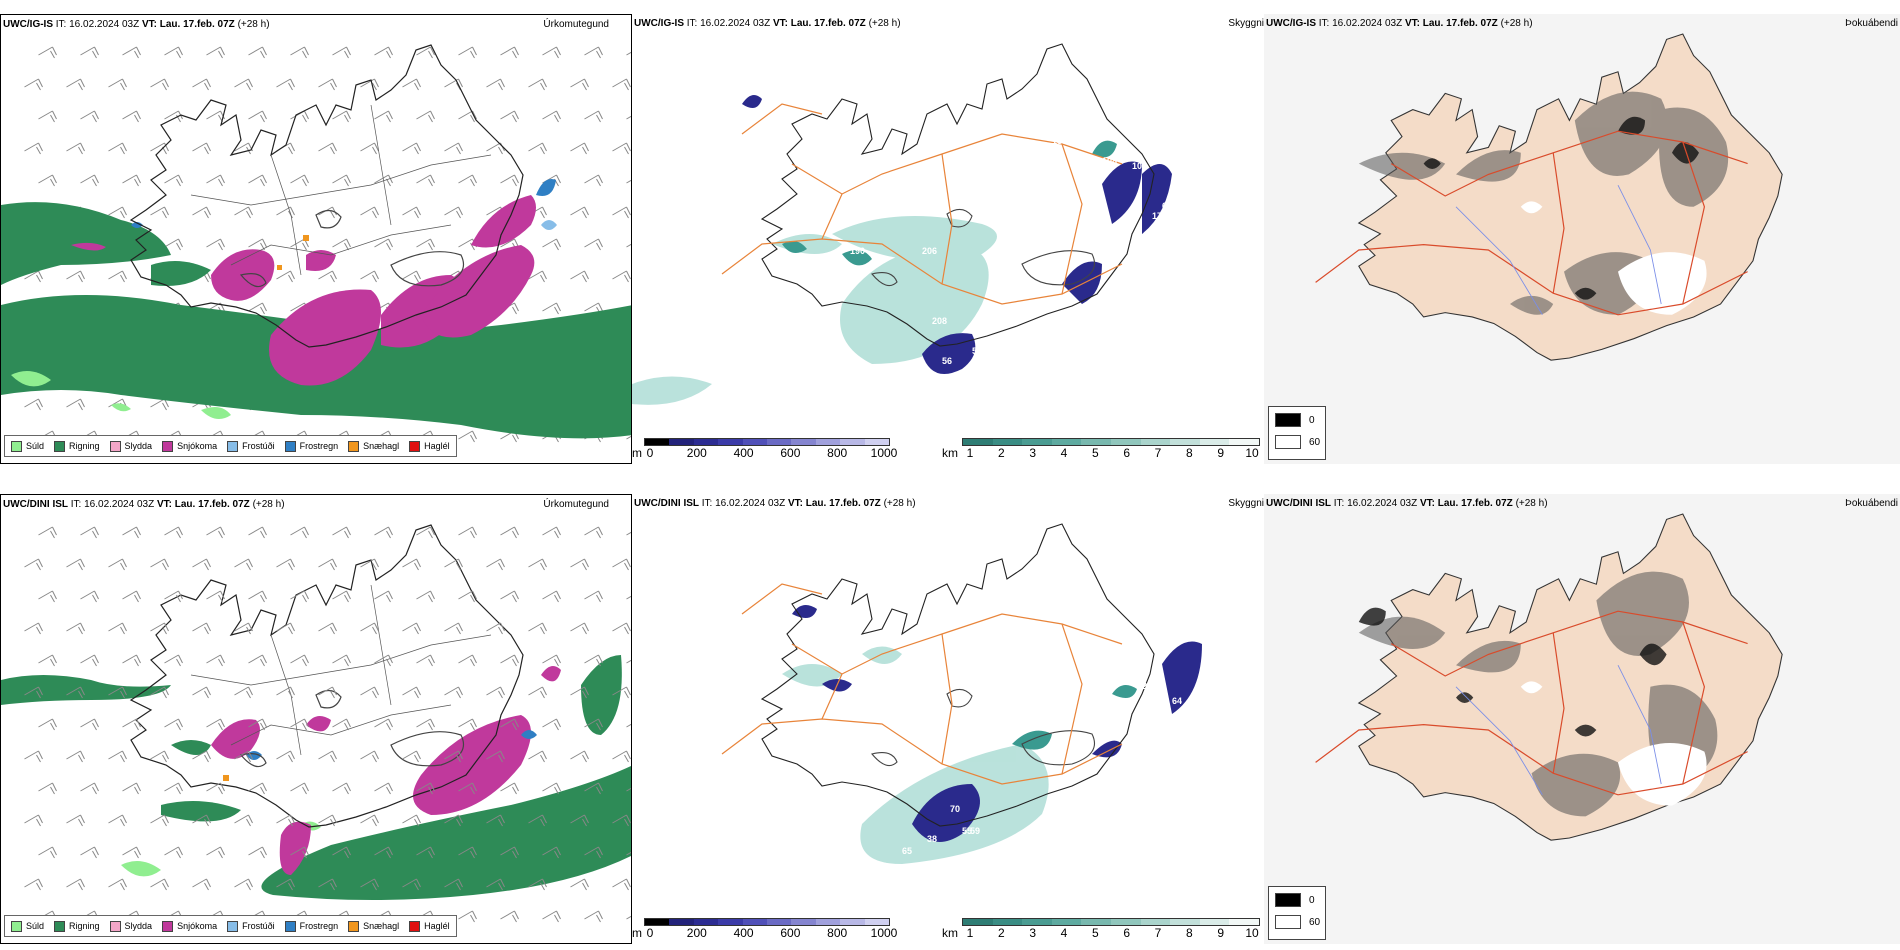  I want to click on visibility-value-label: 65, so click(907, 851).